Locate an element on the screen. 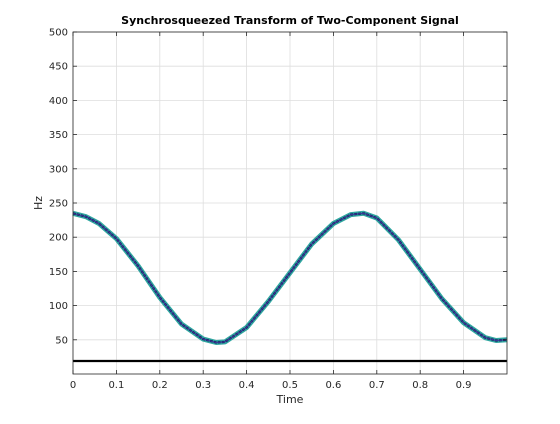 Image resolution: width=560 pixels, height=424 pixels. y-tick-label: 300 is located at coordinates (58, 169).